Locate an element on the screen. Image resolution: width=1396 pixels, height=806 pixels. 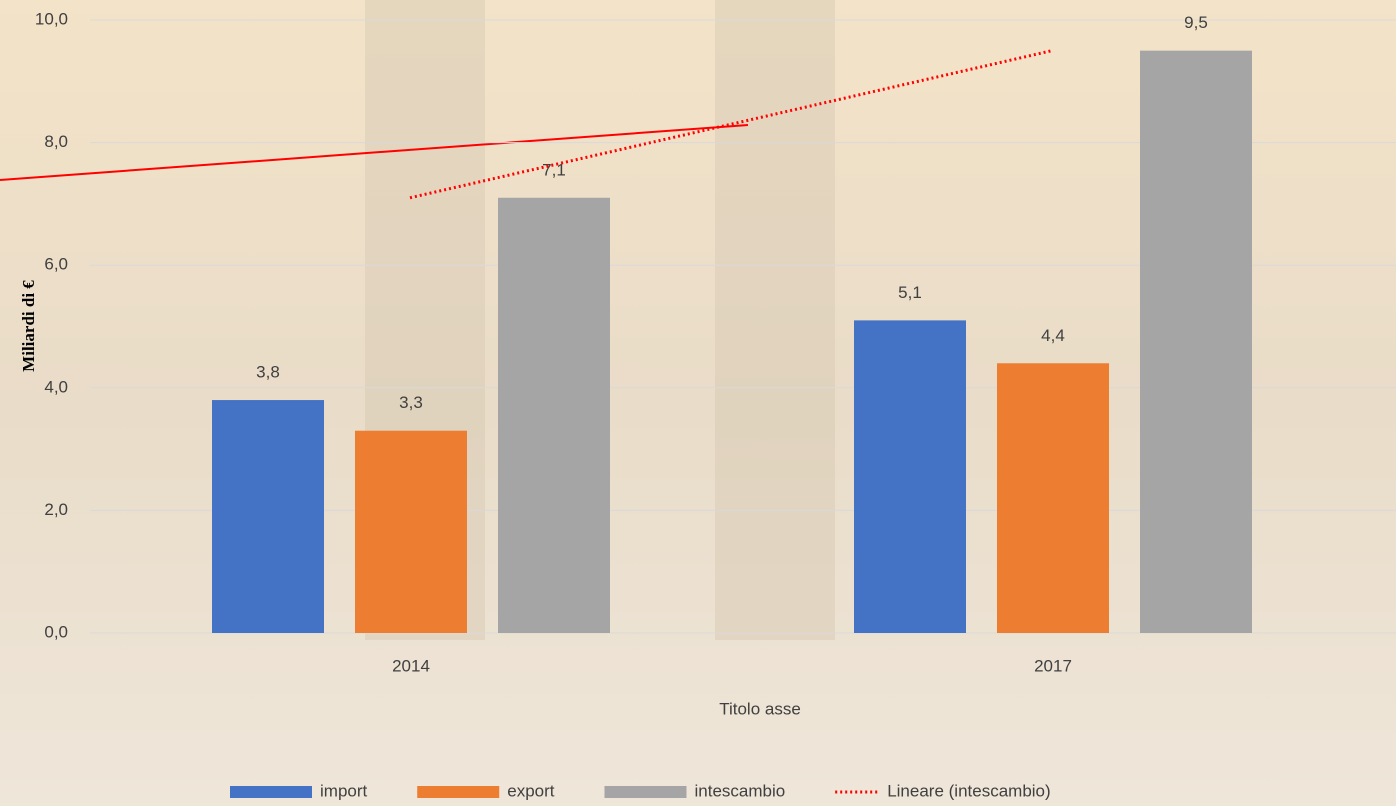
value-label: 9,5 is located at coordinates (1196, 22).